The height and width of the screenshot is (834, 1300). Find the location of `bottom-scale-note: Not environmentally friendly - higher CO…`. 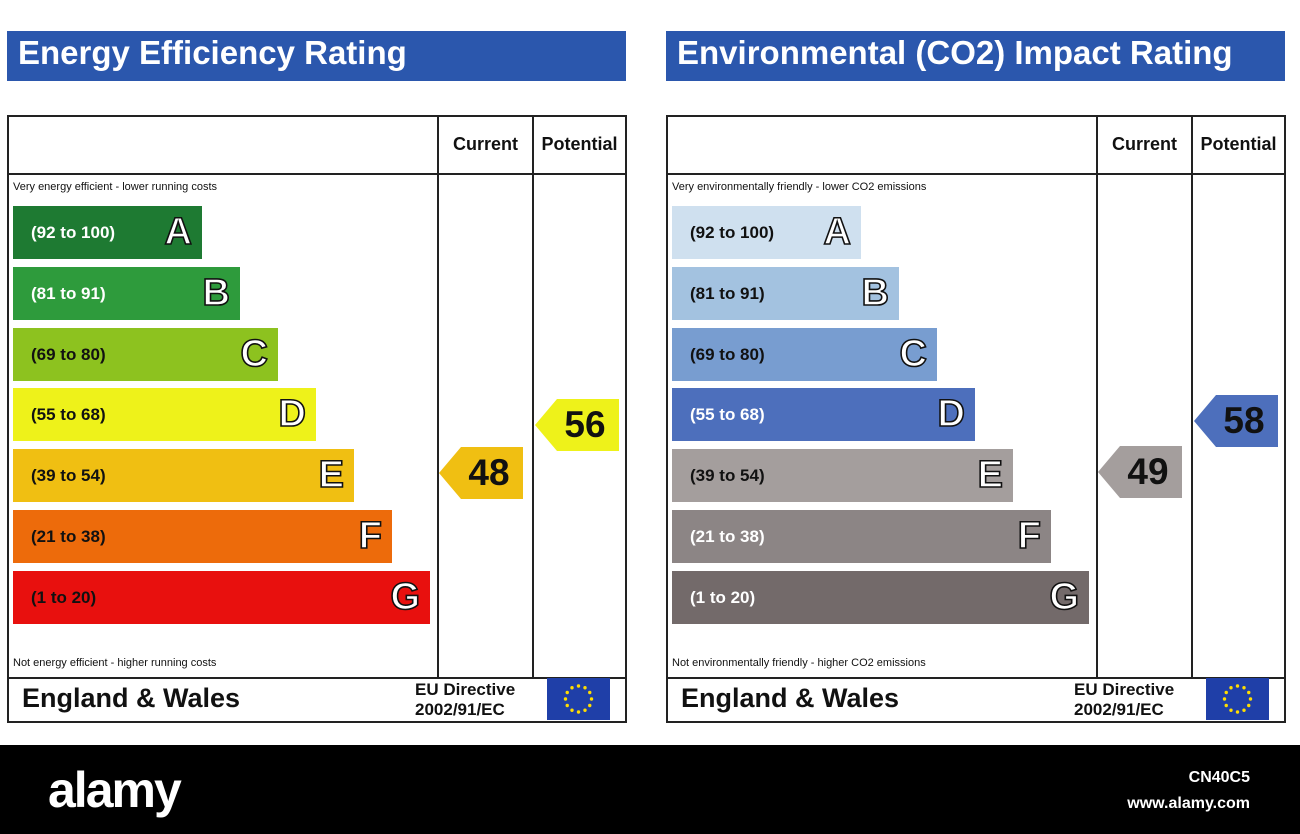

bottom-scale-note: Not environmentally friendly - higher CO… is located at coordinates (799, 663).